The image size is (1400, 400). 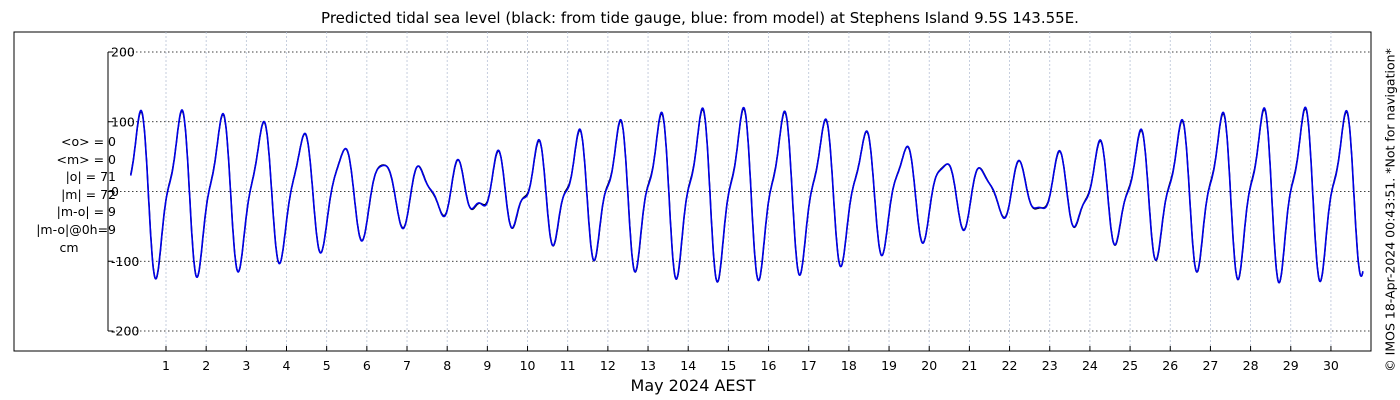 I want to click on x-axis-label: May 2024 AEST, so click(x=693, y=385).